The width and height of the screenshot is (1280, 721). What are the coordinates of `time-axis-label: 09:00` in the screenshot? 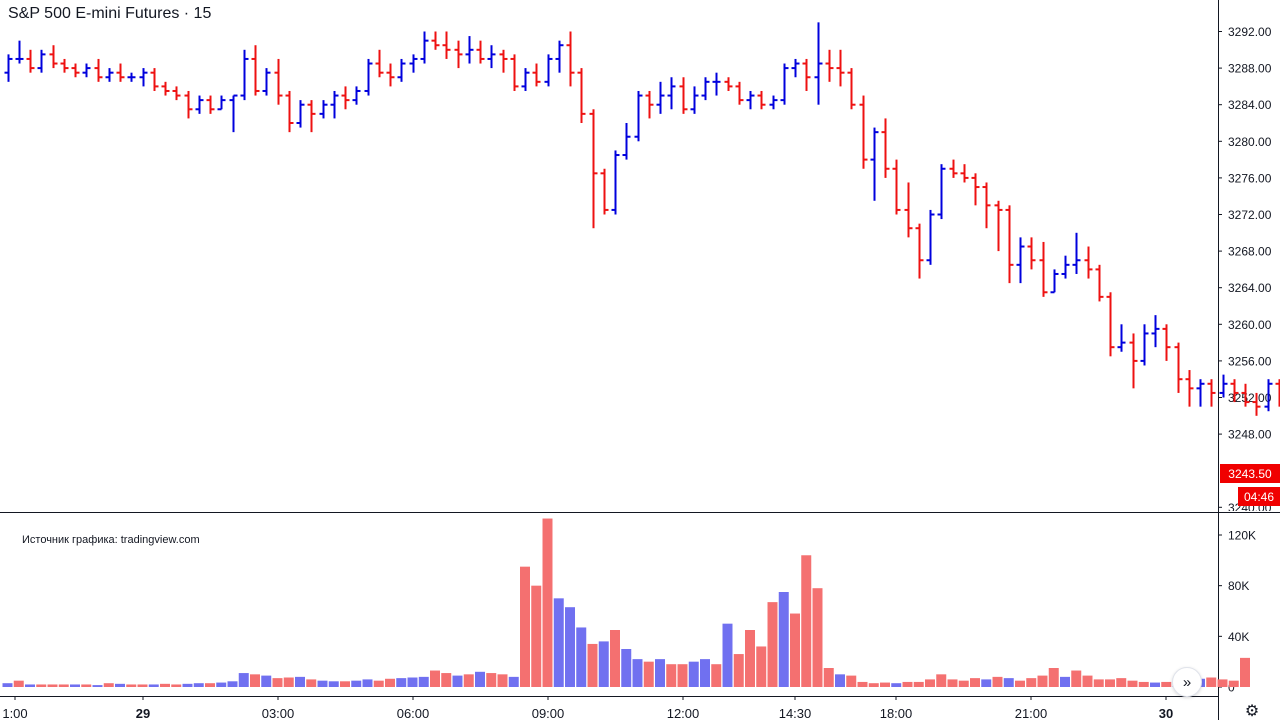 It's located at (548, 713).